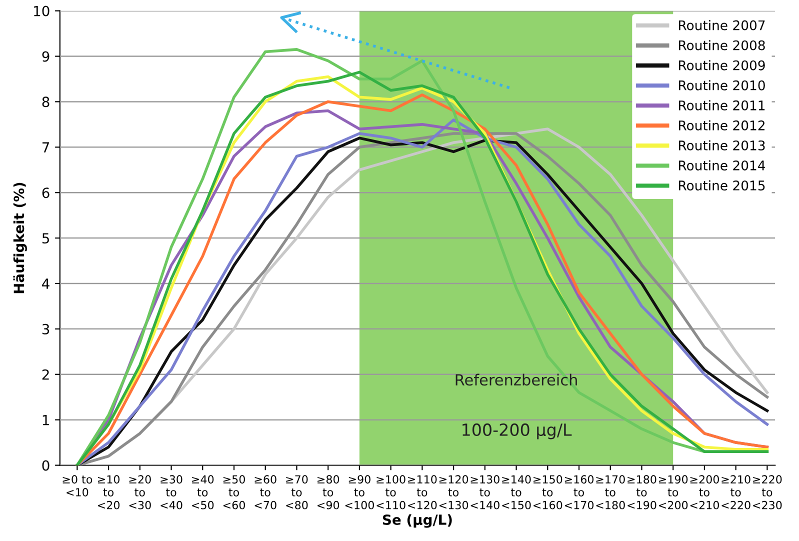  I want to click on y-tick-label: 4, so click(46, 283).